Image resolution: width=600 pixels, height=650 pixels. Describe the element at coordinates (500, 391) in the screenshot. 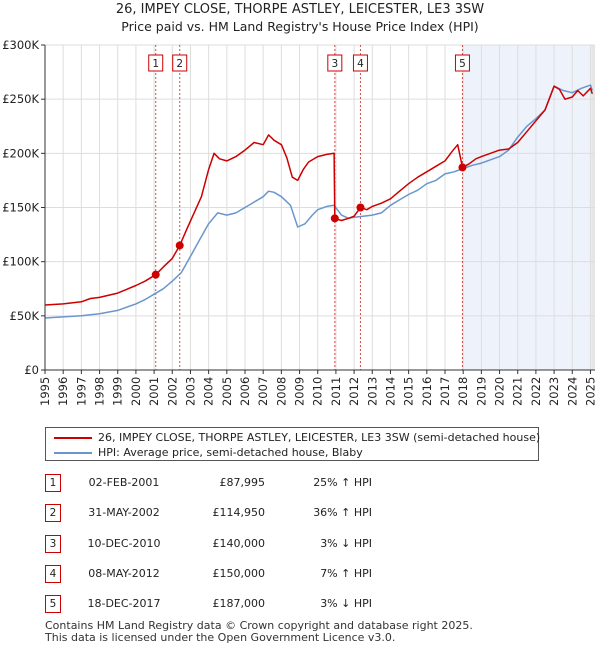

I see `x-tick-label: 2020` at that location.